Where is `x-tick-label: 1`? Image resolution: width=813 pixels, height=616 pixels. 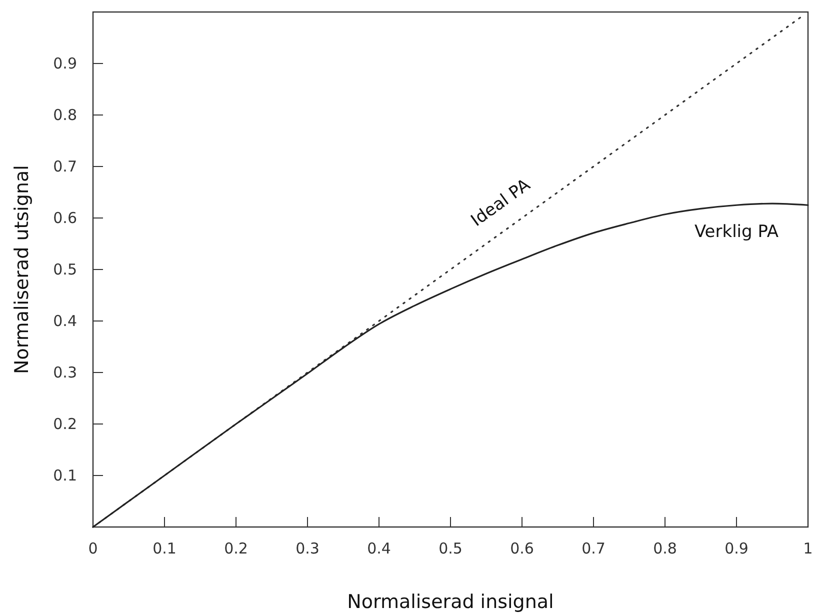 x-tick-label: 1 is located at coordinates (808, 549).